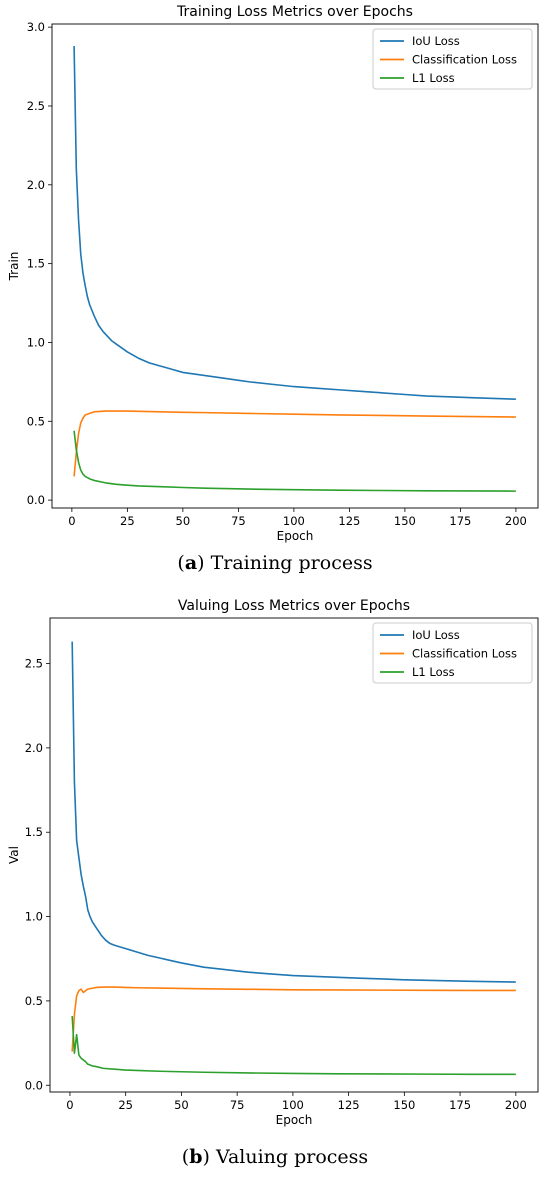  I want to click on caption-training: (a) Training process, so click(275, 563).